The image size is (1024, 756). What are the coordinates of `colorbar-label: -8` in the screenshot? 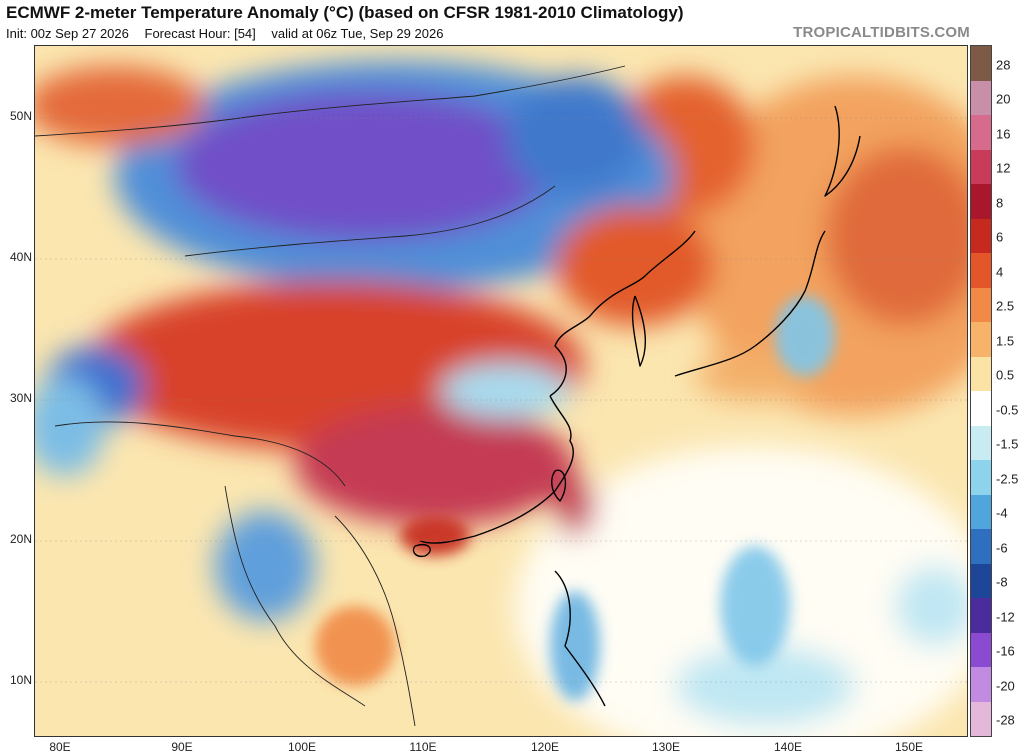 It's located at (1002, 582).